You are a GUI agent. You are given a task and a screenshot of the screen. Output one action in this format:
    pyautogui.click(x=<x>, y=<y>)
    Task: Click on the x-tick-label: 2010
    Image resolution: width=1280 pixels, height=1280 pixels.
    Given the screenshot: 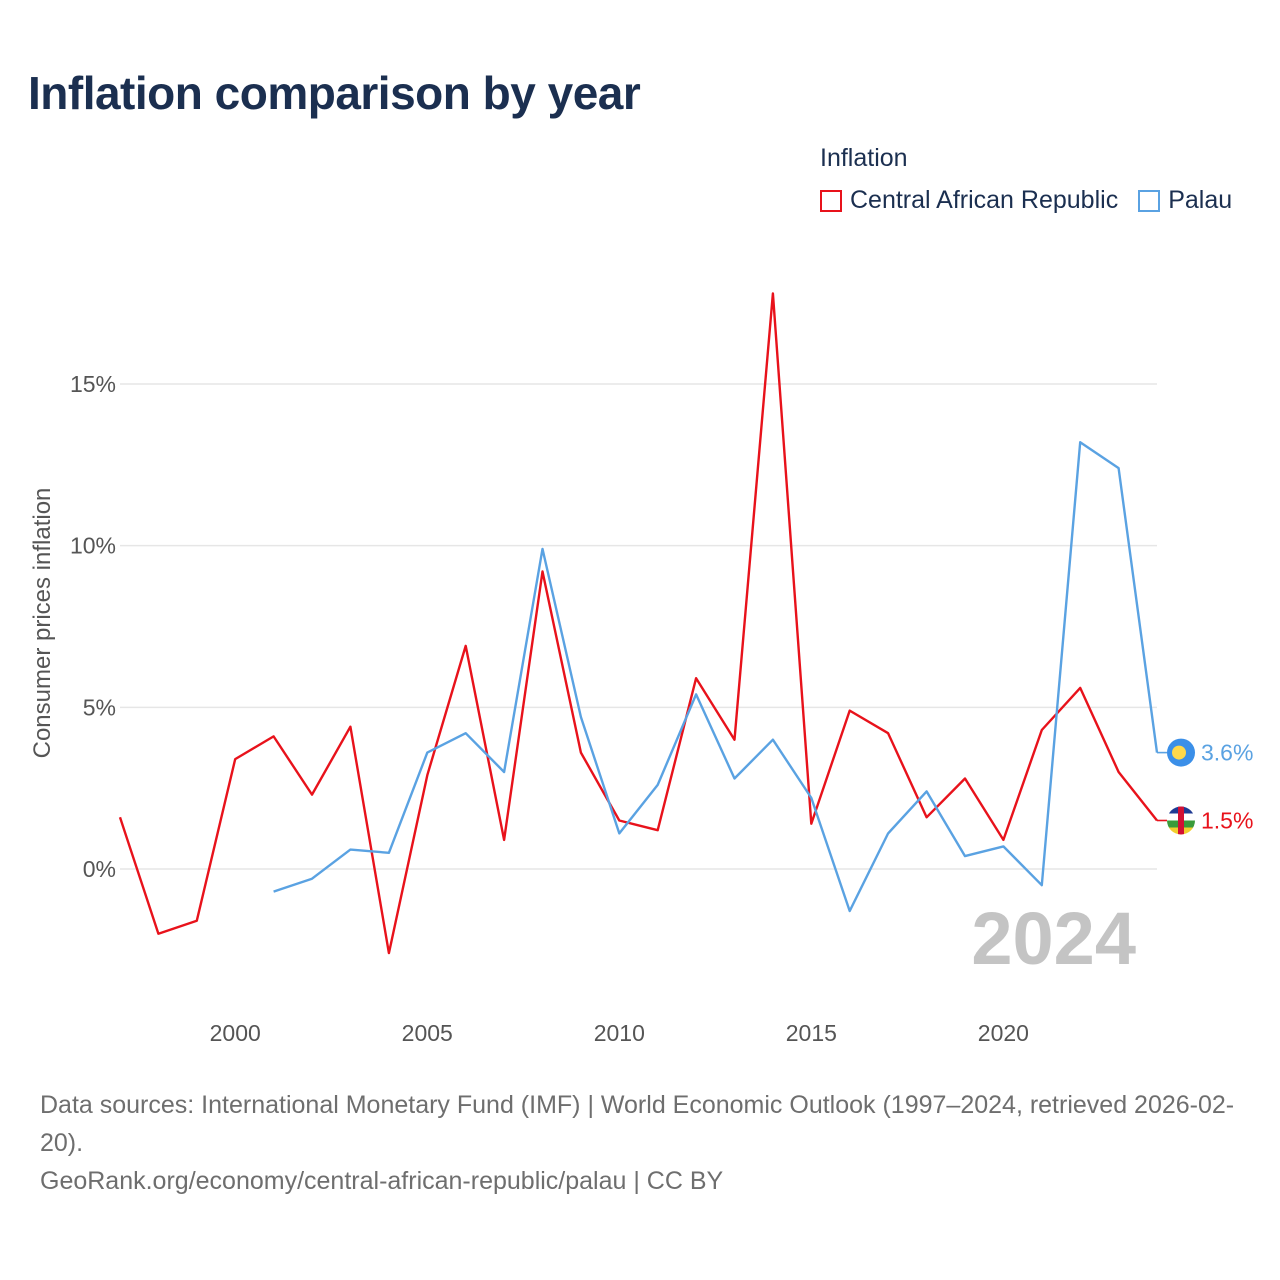 What is the action you would take?
    pyautogui.click(x=619, y=1033)
    